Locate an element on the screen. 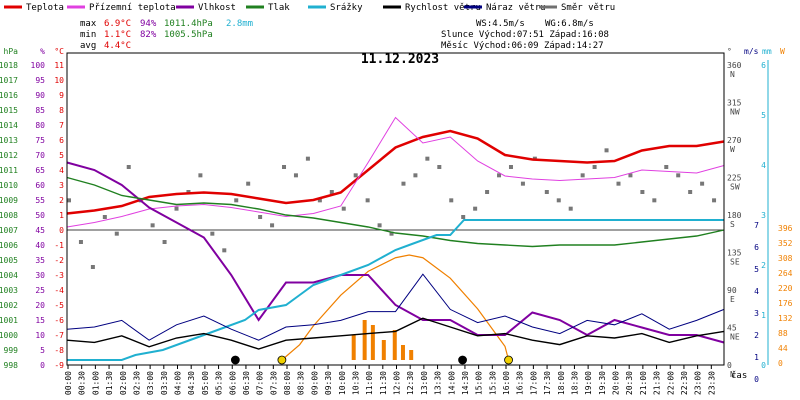 The width and height of the screenshot is (800, 400). hpa-tick: 1011 is located at coordinates (9, 170).